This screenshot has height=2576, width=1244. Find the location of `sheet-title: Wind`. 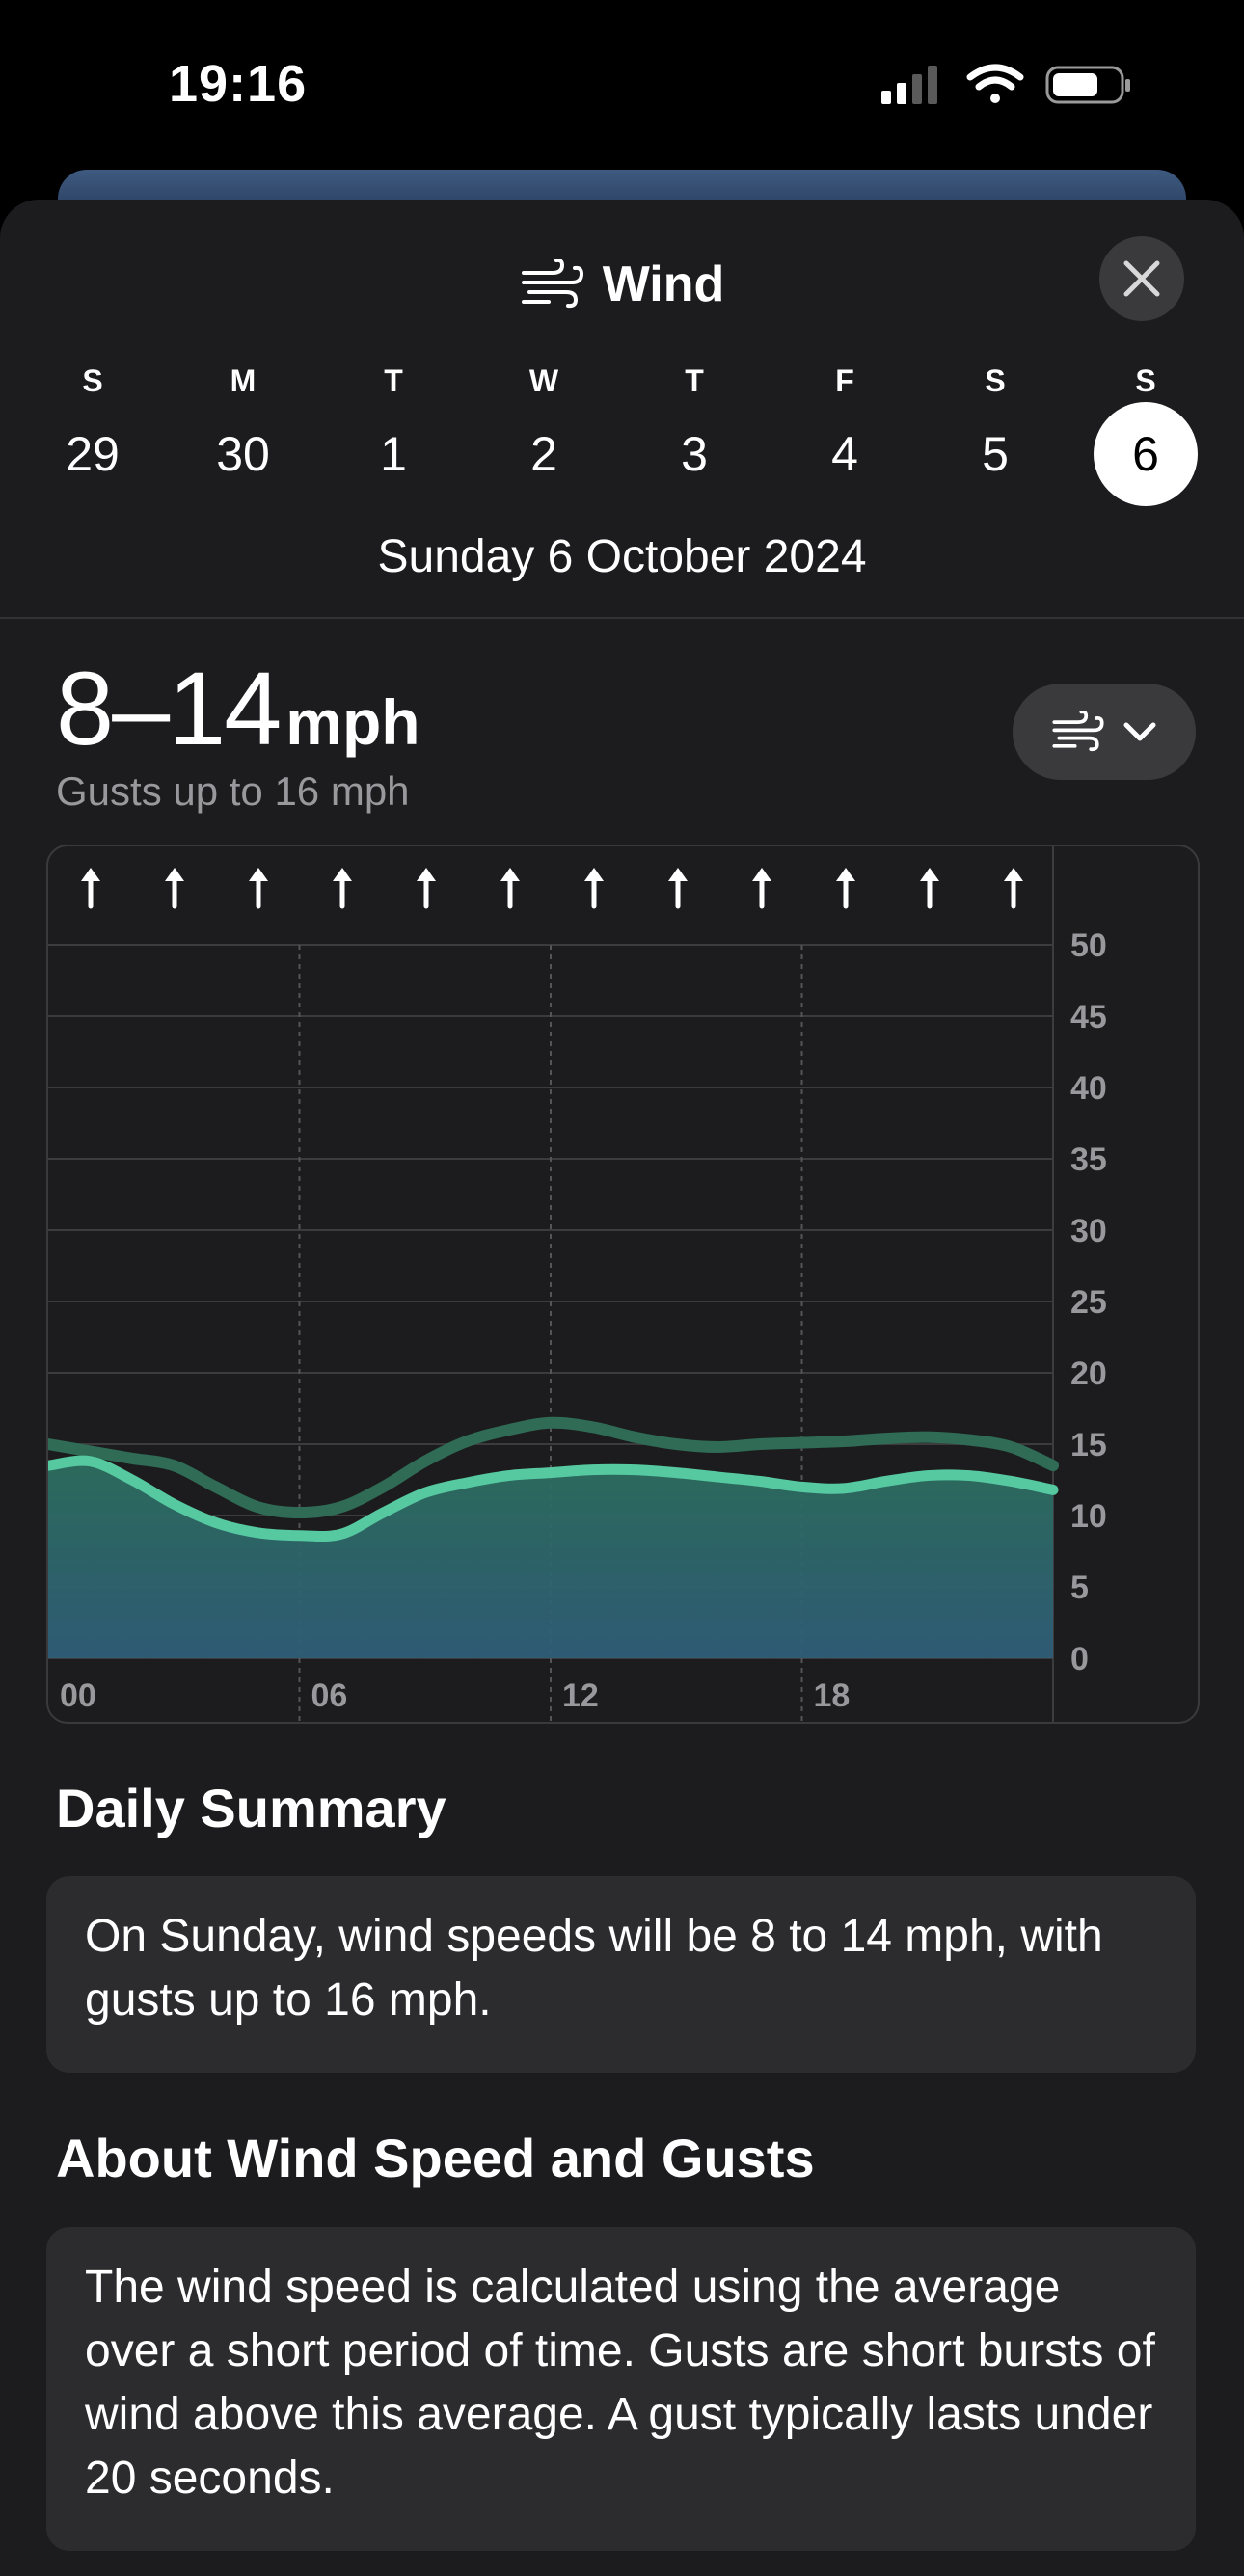

sheet-title: Wind is located at coordinates (663, 284).